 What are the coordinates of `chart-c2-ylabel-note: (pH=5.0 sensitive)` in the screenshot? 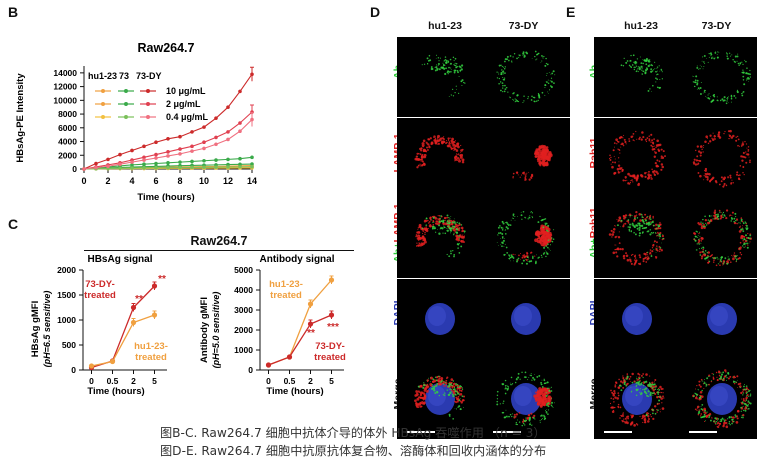 It's located at (216, 330).